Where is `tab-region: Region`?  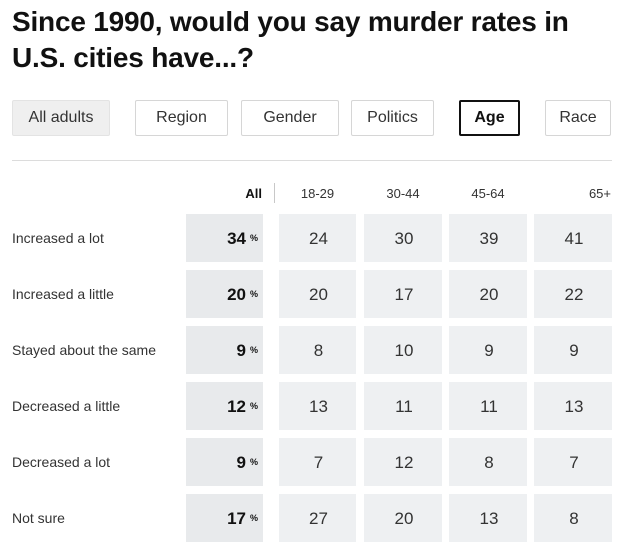 tab-region: Region is located at coordinates (181, 118).